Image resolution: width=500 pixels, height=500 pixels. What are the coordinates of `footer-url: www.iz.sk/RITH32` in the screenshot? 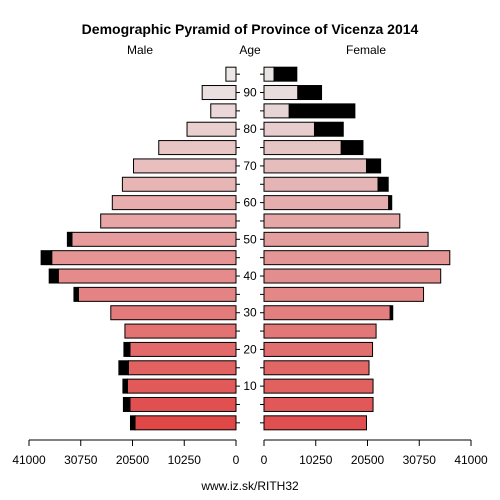 It's located at (249, 486).